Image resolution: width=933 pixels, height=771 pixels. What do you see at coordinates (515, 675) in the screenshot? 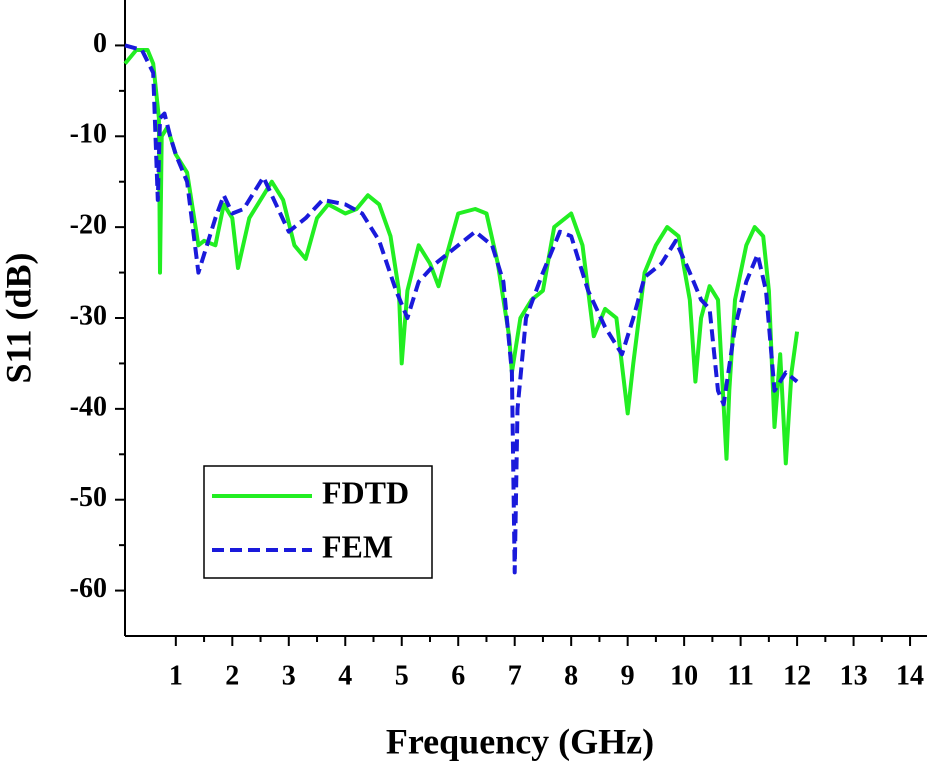
I see `x-tick-label: 7` at bounding box center [515, 675].